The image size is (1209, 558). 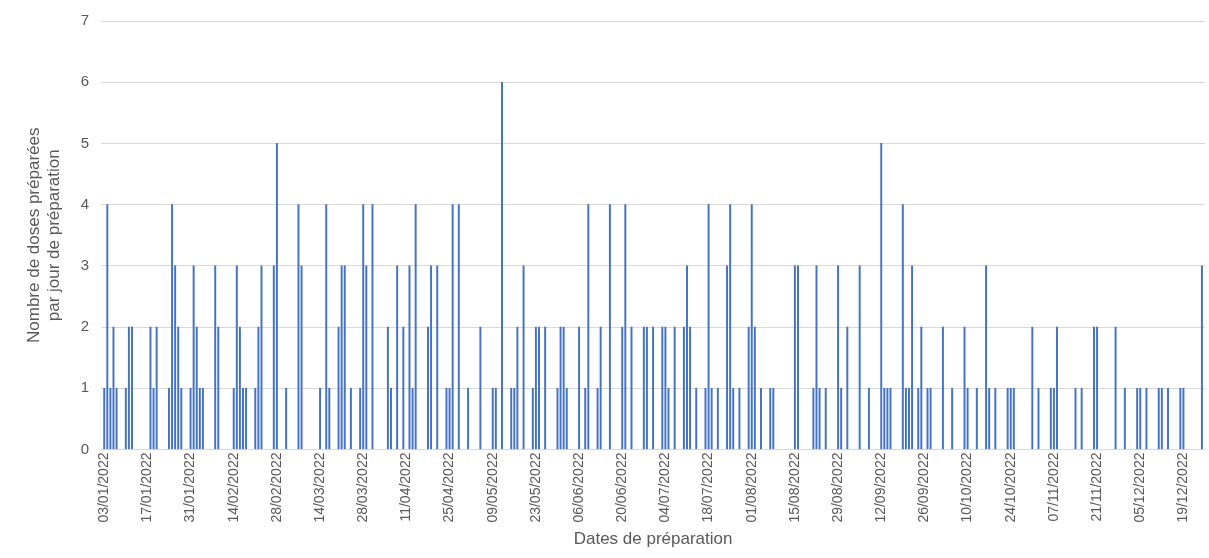 I want to click on x-tick-label: 17/01/2022, so click(x=146, y=487).